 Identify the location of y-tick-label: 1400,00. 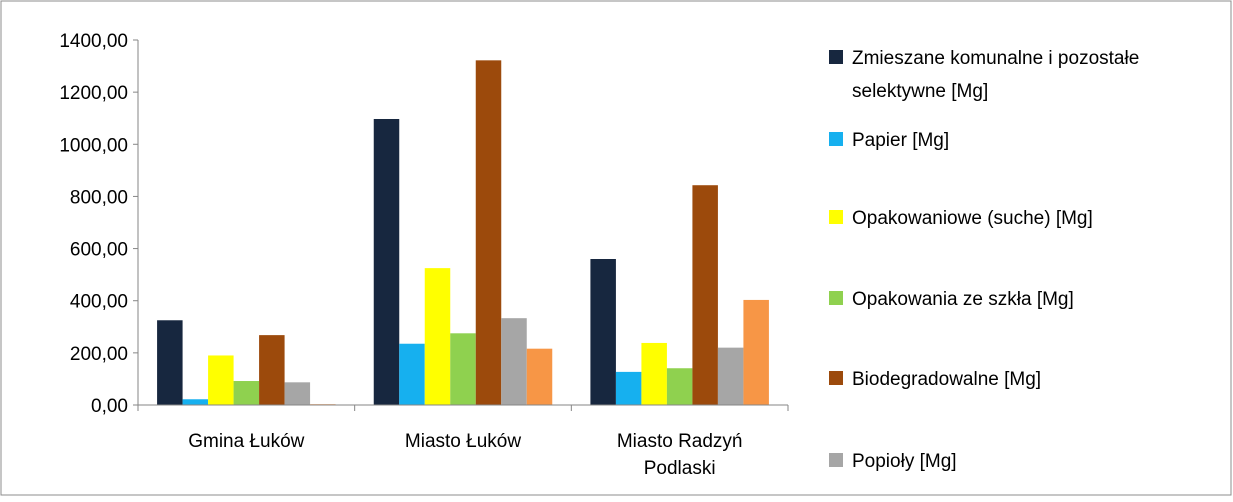
(93, 41).